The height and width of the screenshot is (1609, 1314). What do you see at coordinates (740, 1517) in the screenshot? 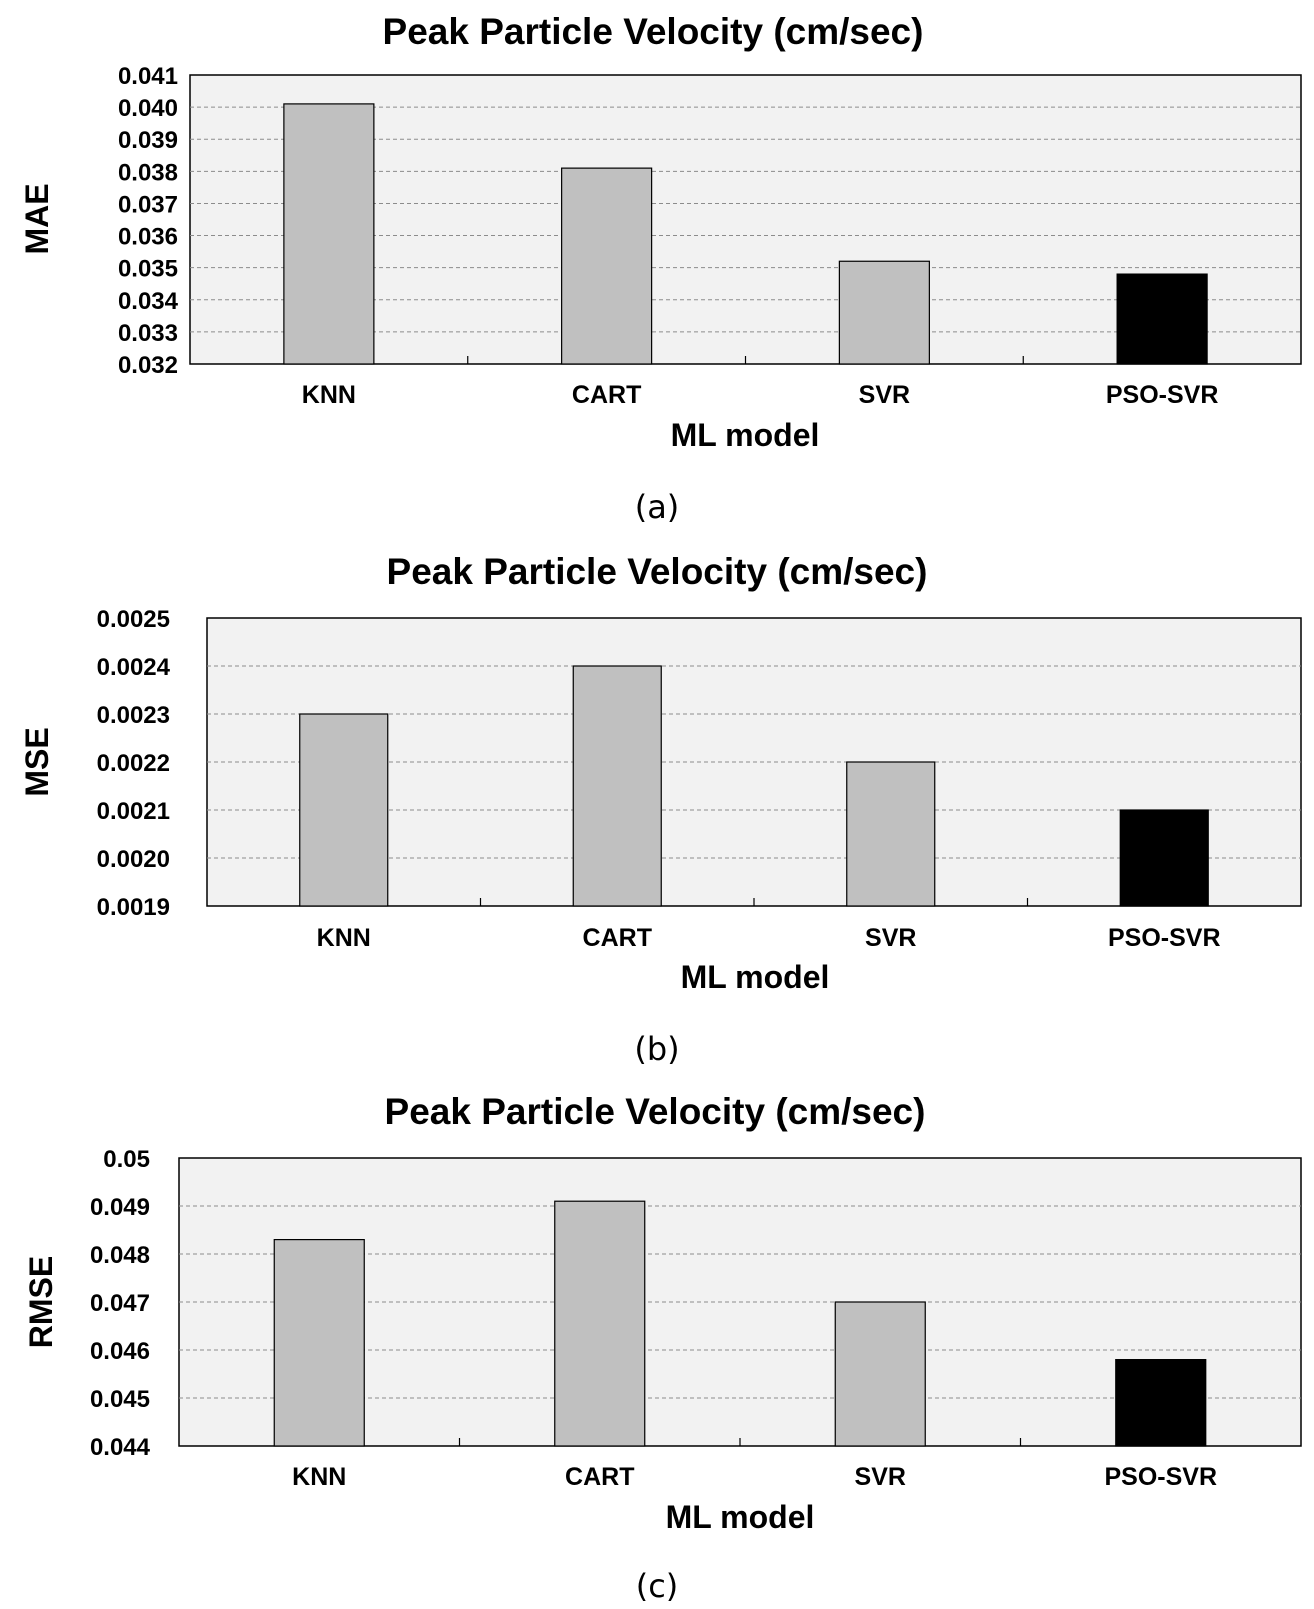
I see `chart-c-xlabel: ML model` at bounding box center [740, 1517].